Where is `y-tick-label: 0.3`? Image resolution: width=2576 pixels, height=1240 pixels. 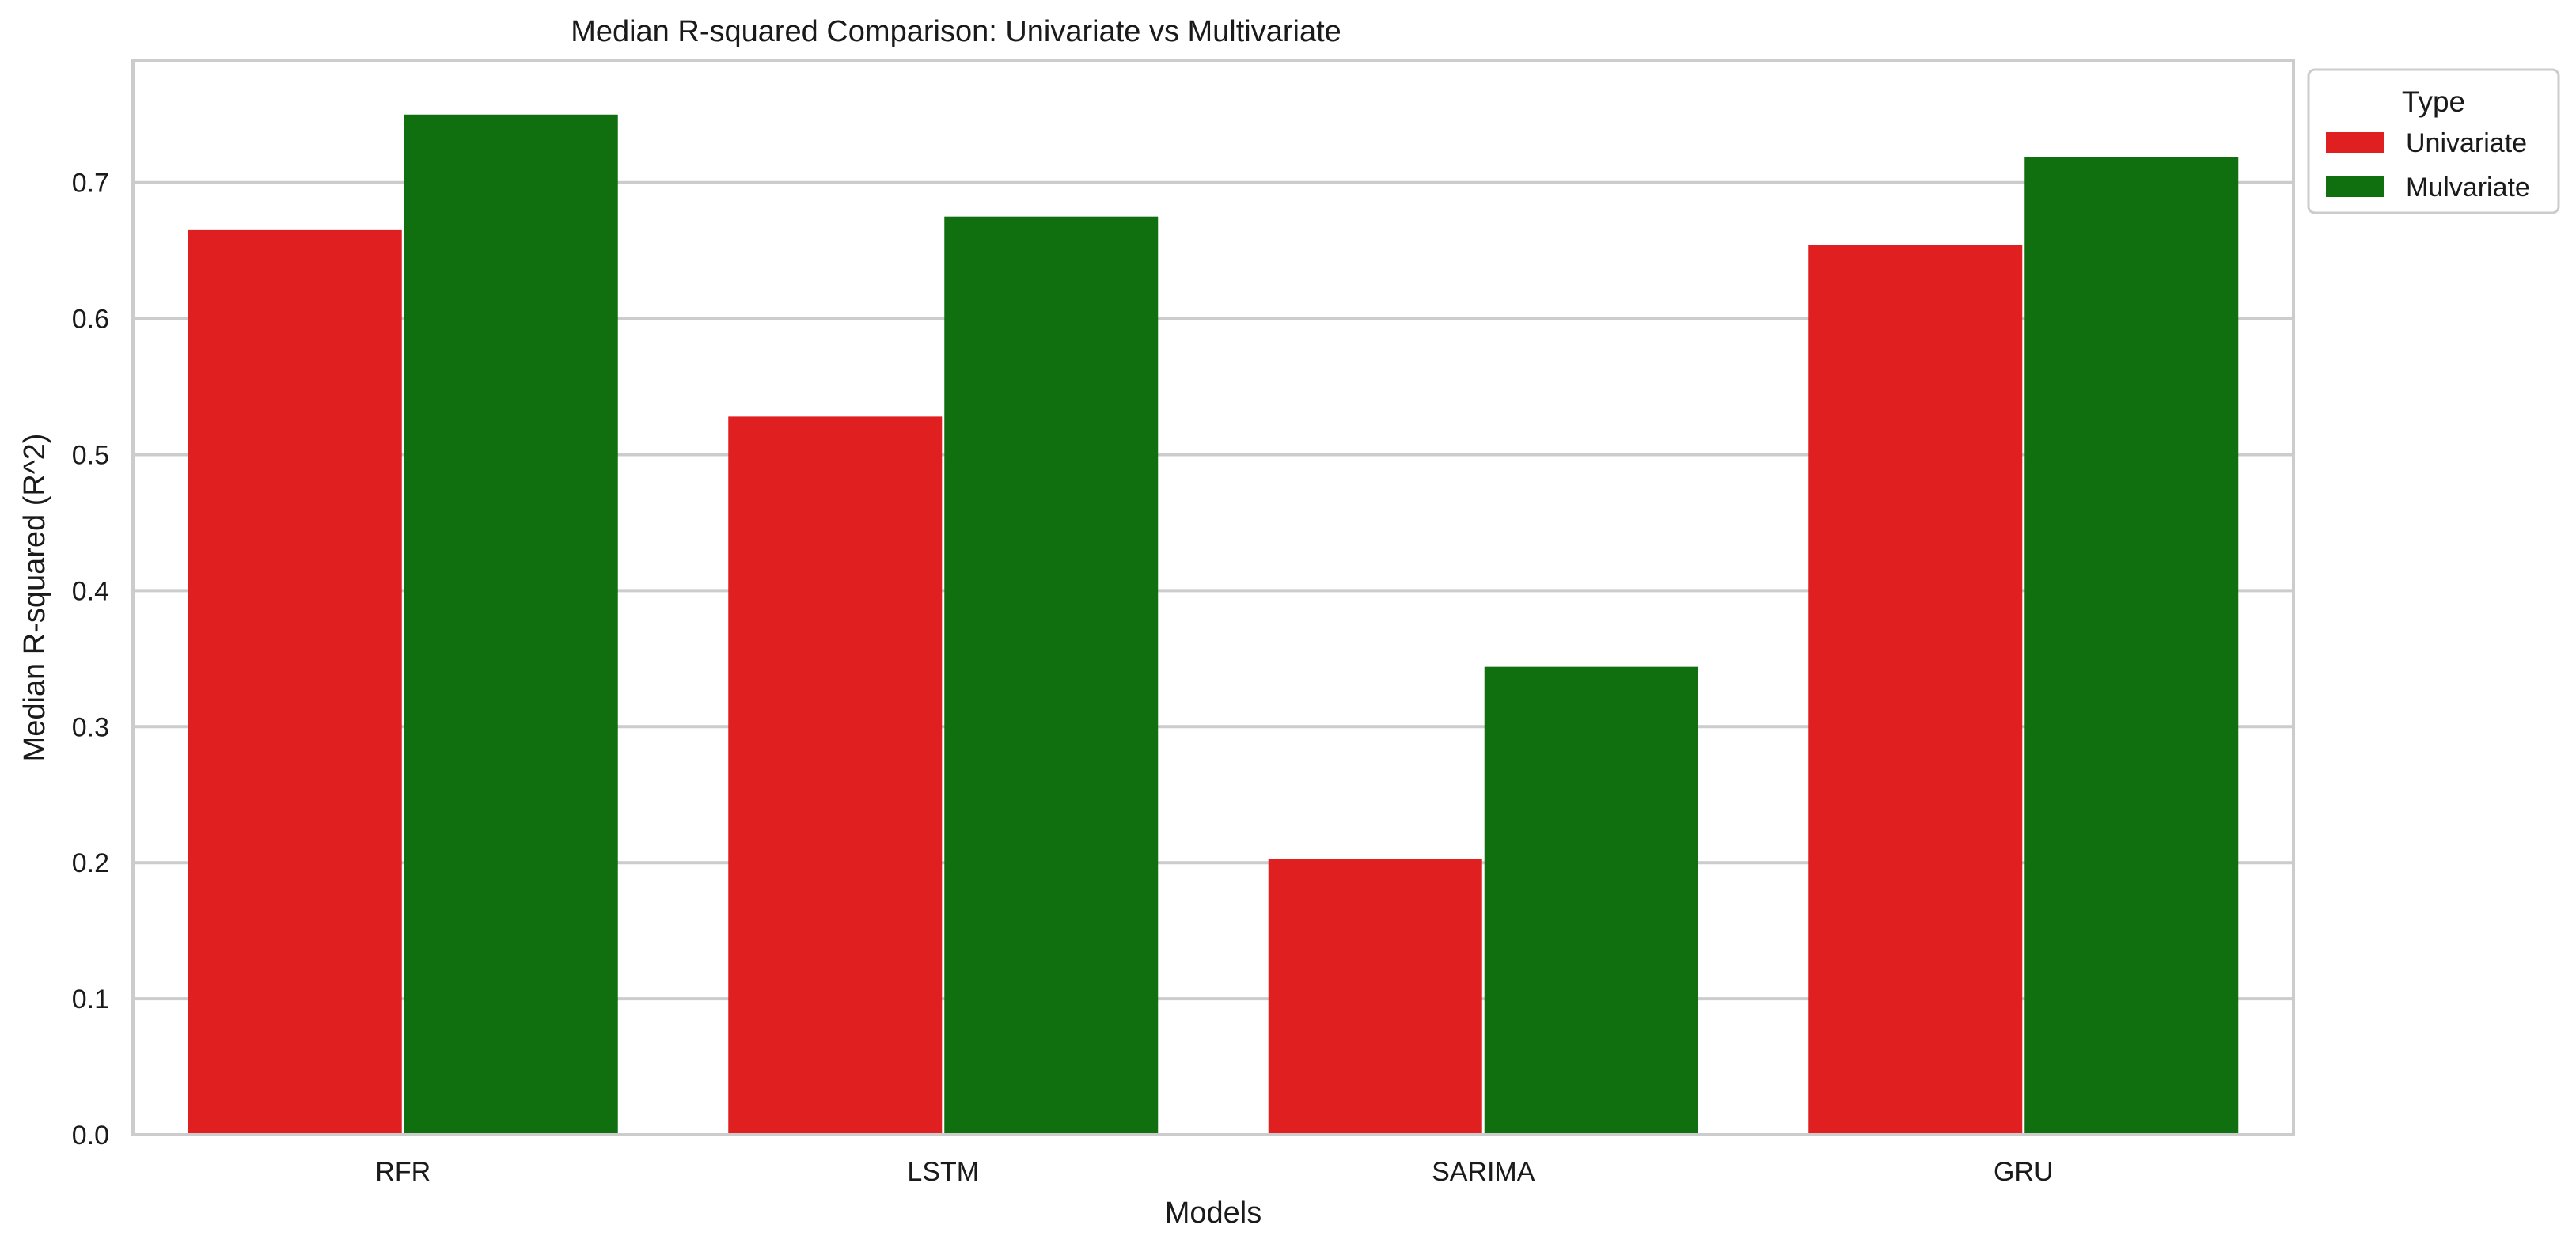 y-tick-label: 0.3 is located at coordinates (90, 727).